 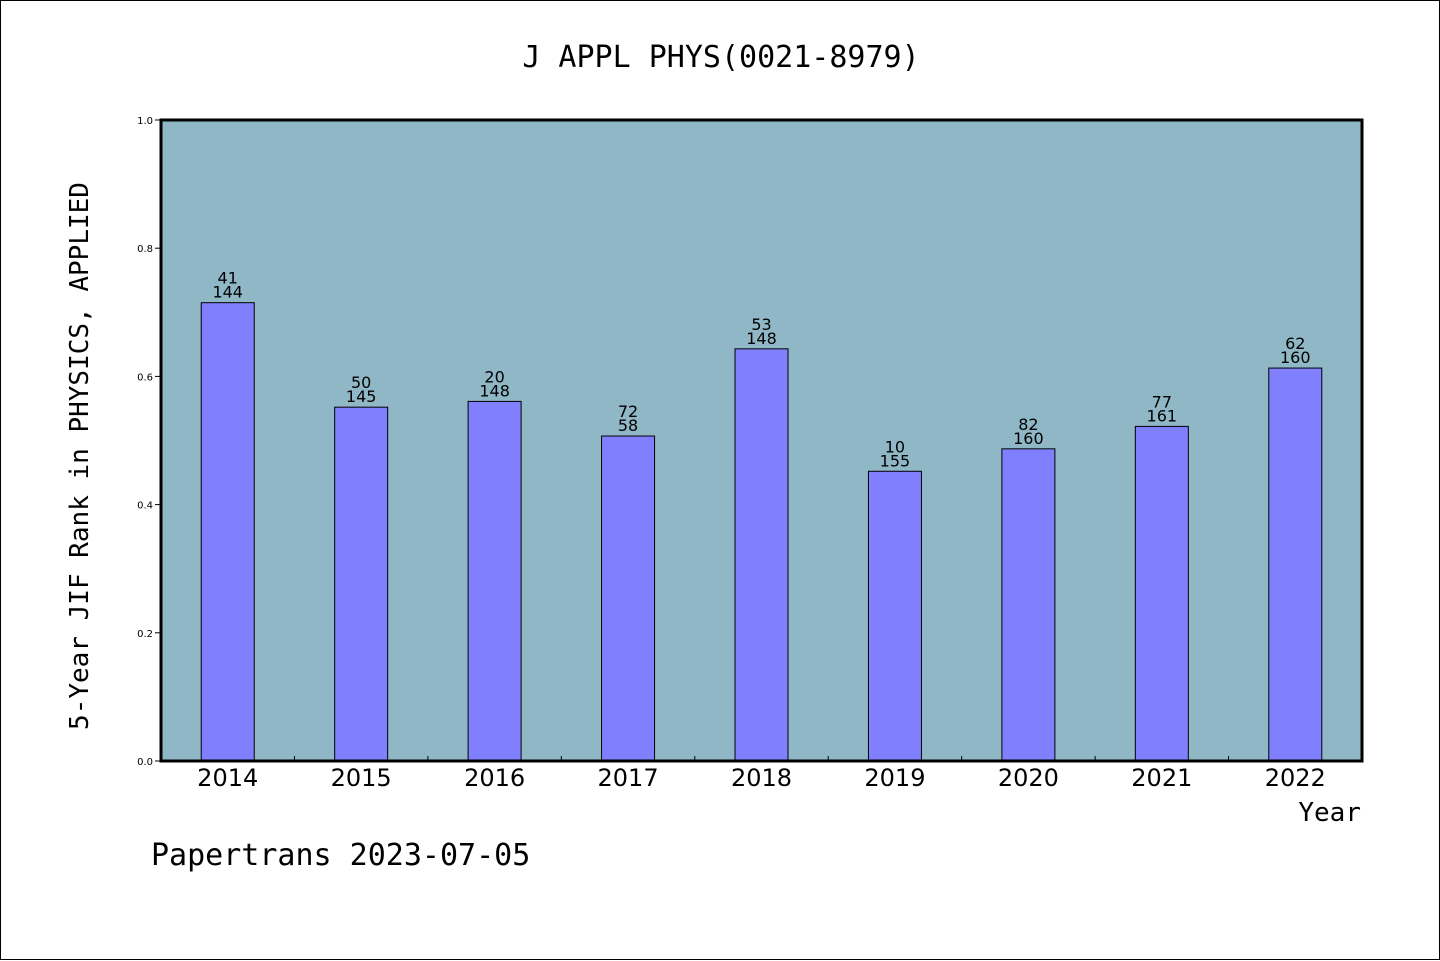 I want to click on data-label-top: 20, so click(x=494, y=376).